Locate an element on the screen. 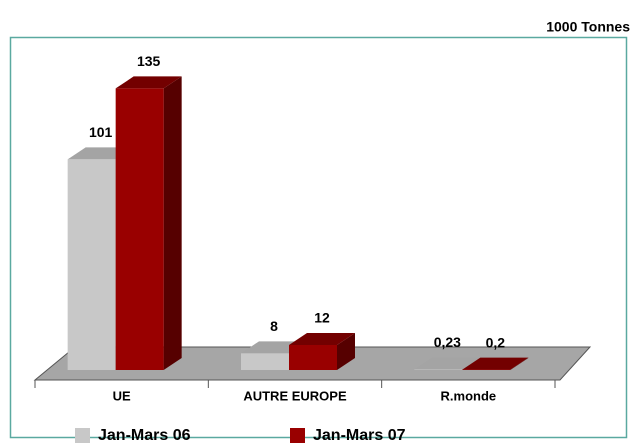 The image size is (633, 447). x-tick-label: UE is located at coordinates (122, 395).